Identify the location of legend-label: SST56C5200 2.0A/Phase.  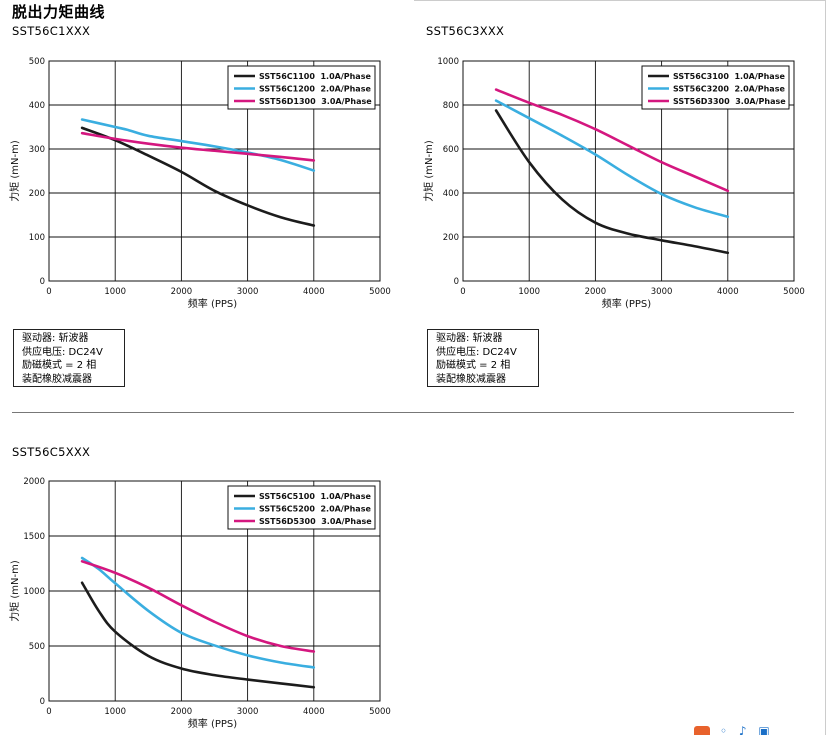
(315, 509).